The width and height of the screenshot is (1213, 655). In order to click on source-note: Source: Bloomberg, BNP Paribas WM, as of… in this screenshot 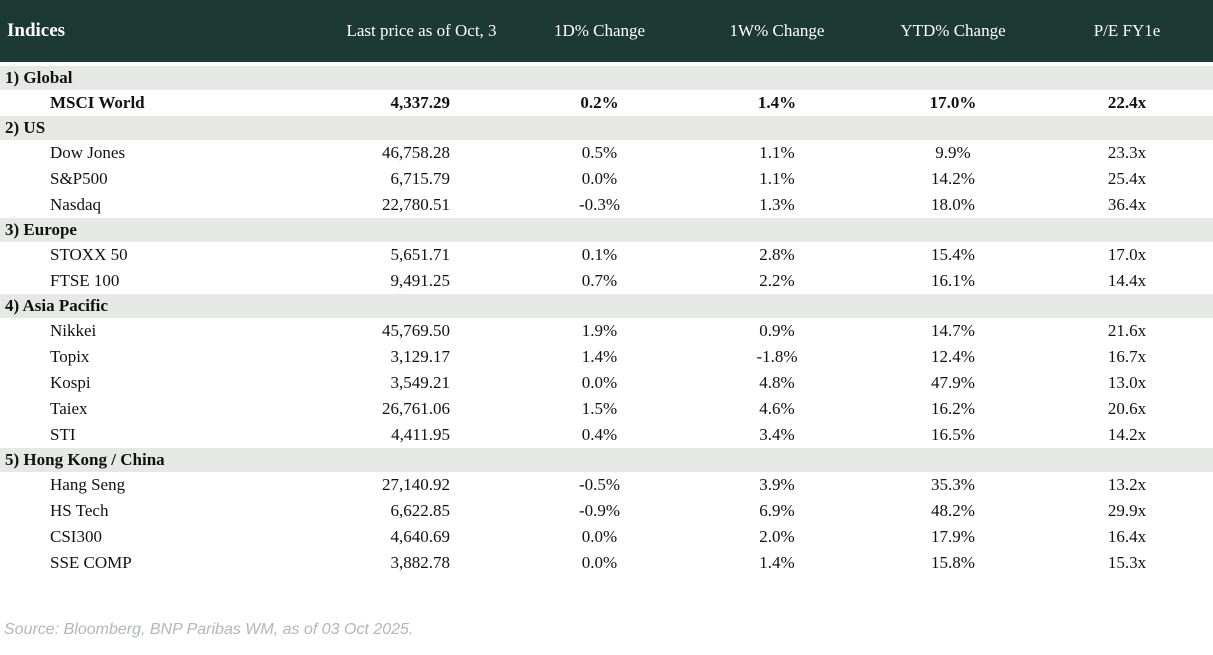, I will do `click(209, 629)`.